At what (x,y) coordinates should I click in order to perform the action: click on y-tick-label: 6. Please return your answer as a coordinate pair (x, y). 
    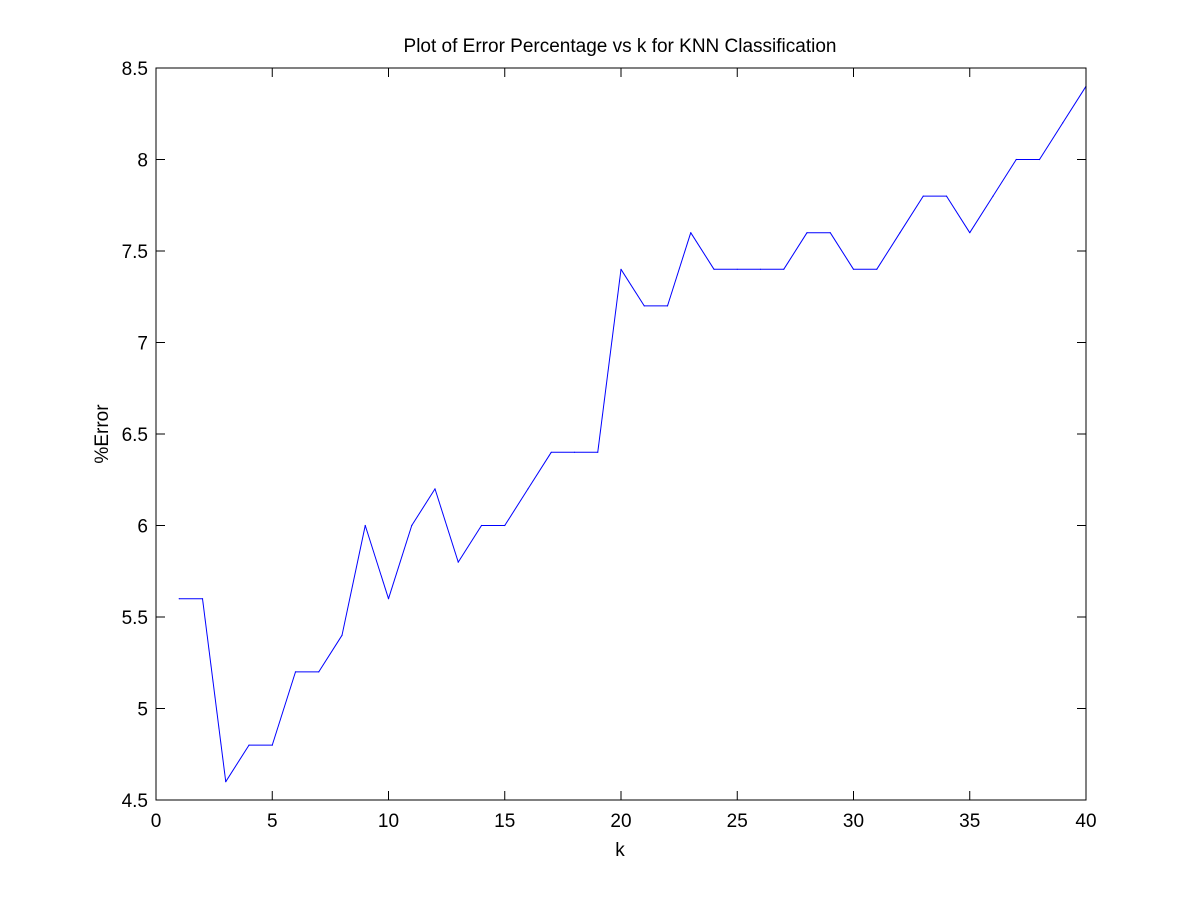
    Looking at the image, I should click on (142, 527).